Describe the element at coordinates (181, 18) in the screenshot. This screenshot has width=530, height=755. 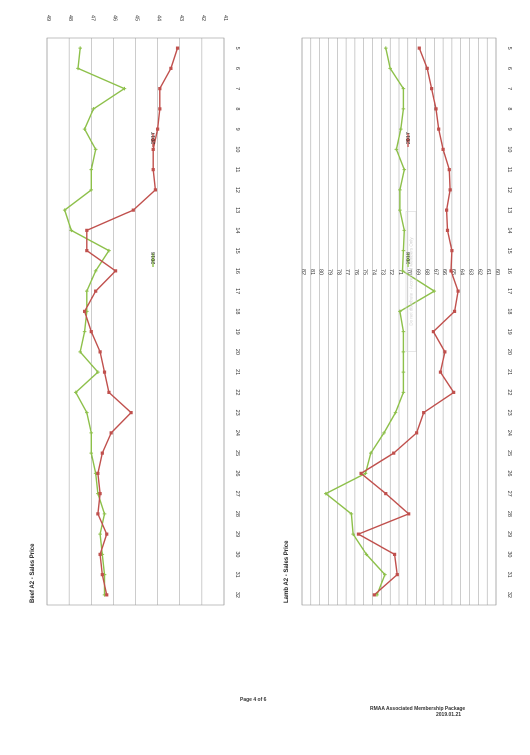
I see `value-tick-label: 43` at that location.